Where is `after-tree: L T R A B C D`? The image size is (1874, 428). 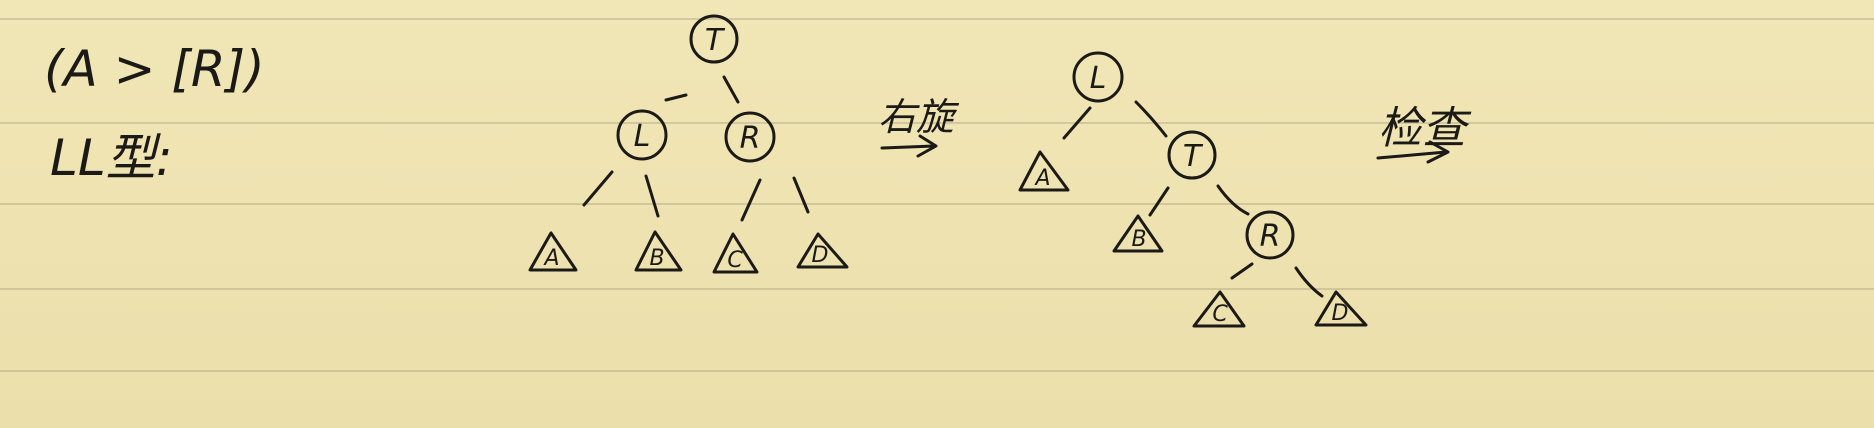
after-tree: L T R A B C D is located at coordinates (1193, 189).